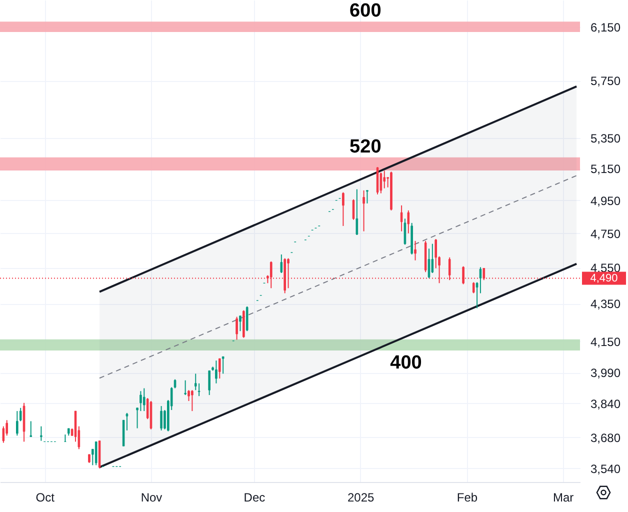 This screenshot has width=628, height=512. What do you see at coordinates (406, 363) in the screenshot?
I see `band-label: 400` at bounding box center [406, 363].